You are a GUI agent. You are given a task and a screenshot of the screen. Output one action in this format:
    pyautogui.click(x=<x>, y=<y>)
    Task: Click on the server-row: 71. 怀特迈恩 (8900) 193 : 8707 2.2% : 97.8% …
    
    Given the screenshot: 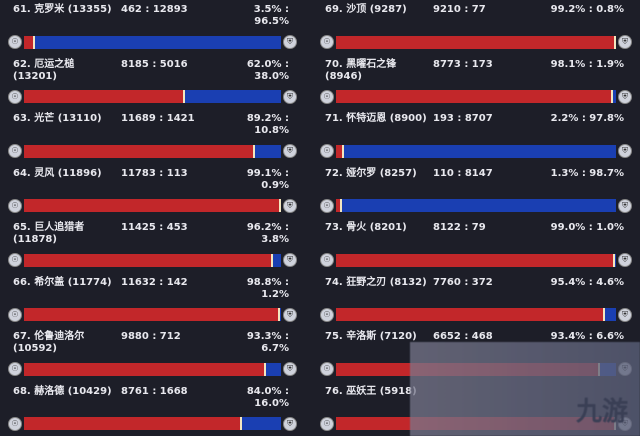 What is the action you would take?
    pyautogui.click(x=476, y=138)
    